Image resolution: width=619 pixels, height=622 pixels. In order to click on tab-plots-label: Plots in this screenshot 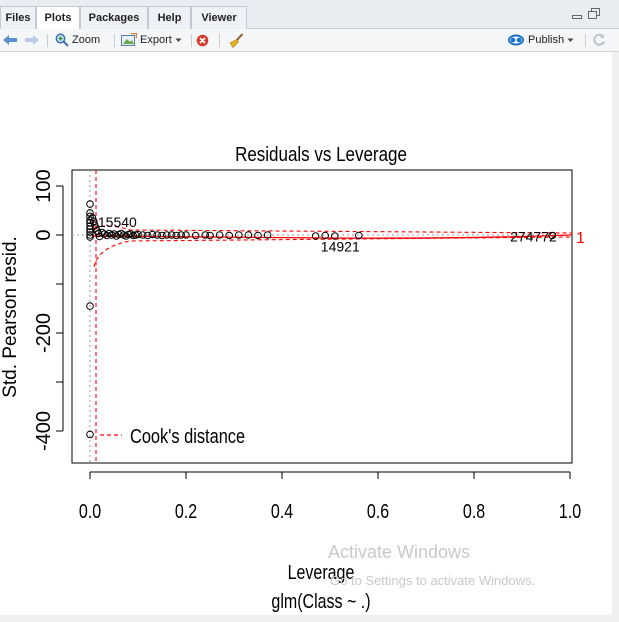, I will do `click(58, 18)`.